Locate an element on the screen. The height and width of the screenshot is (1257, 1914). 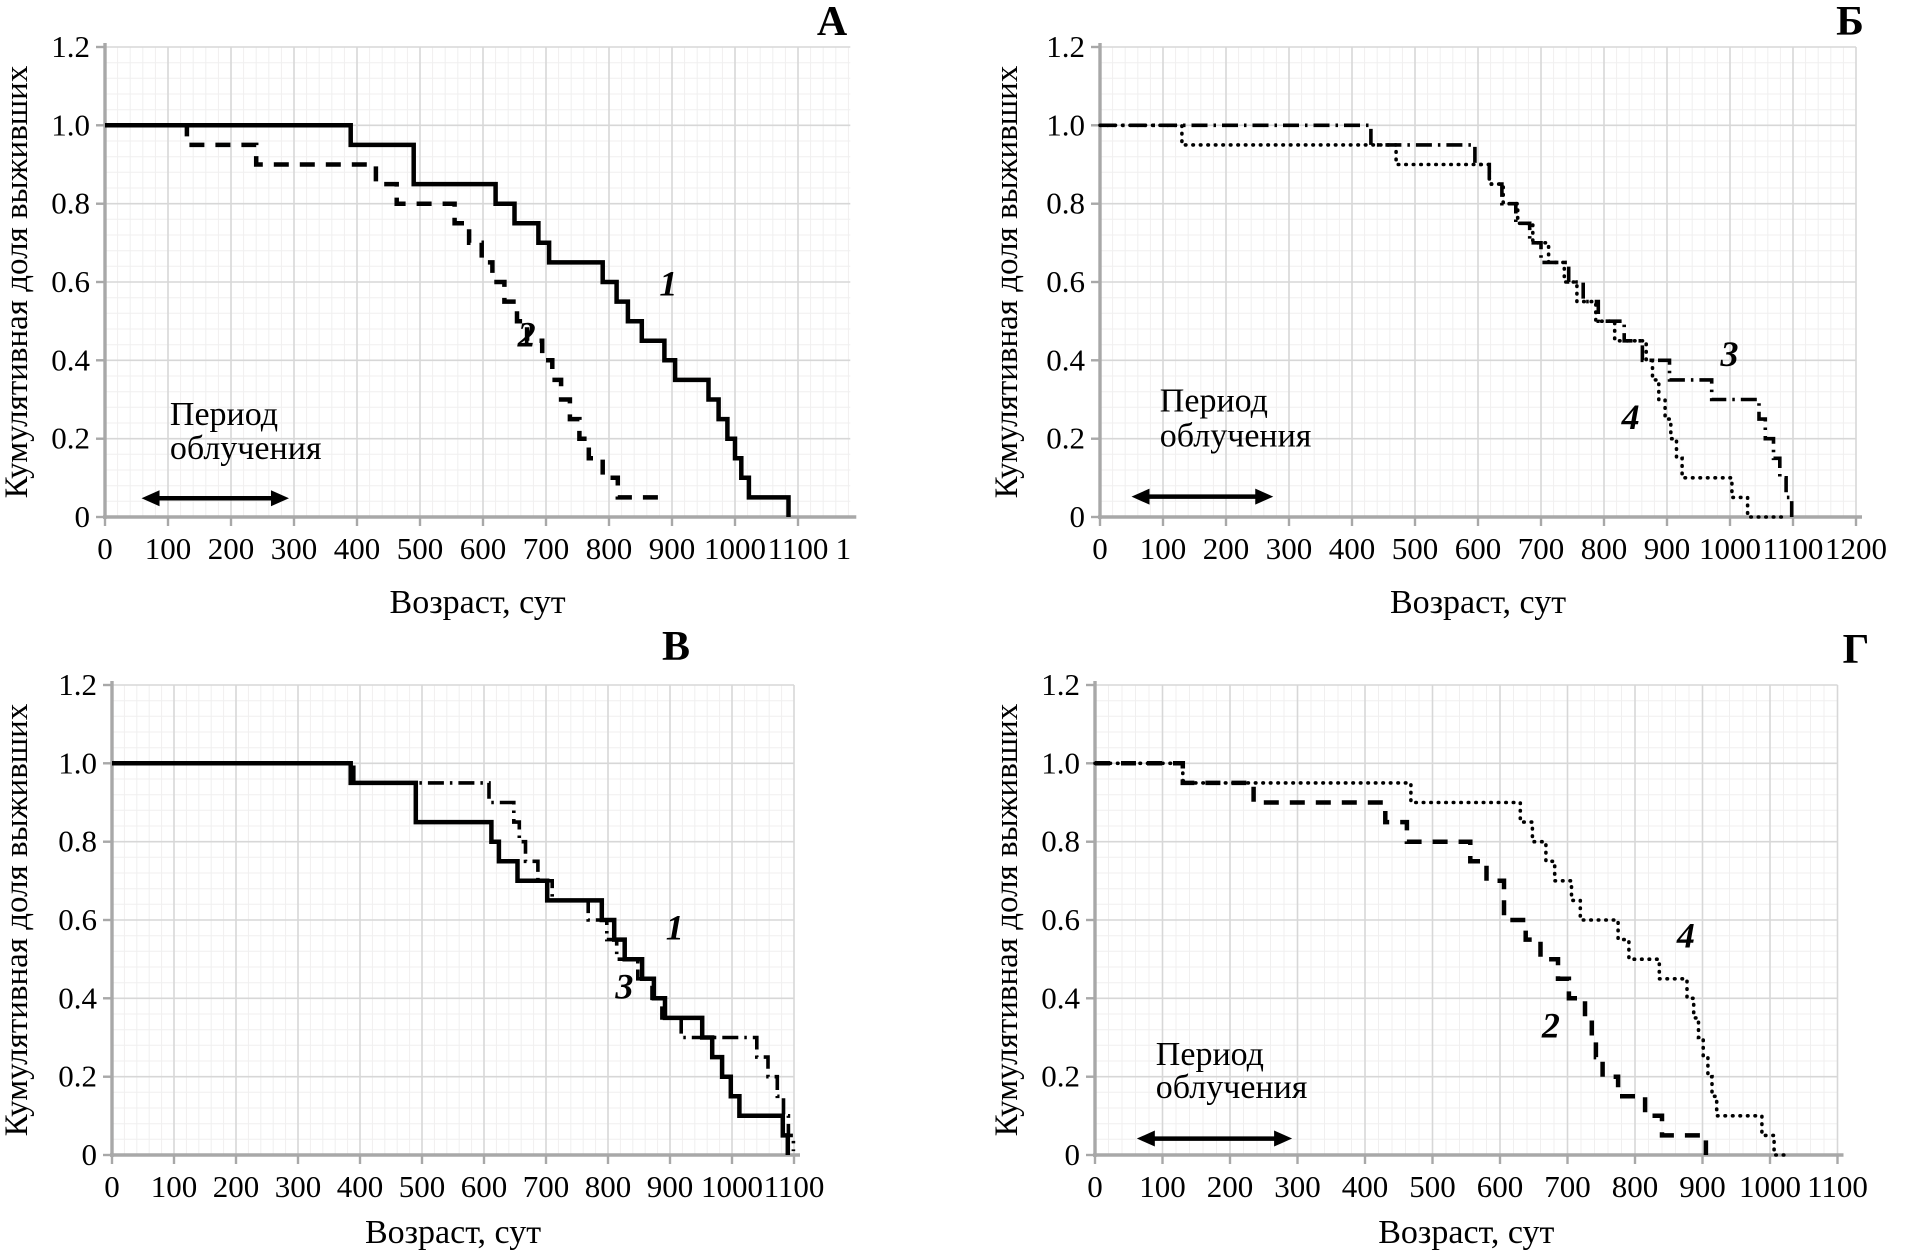
x-tick-label: 800 is located at coordinates (1604, 548).